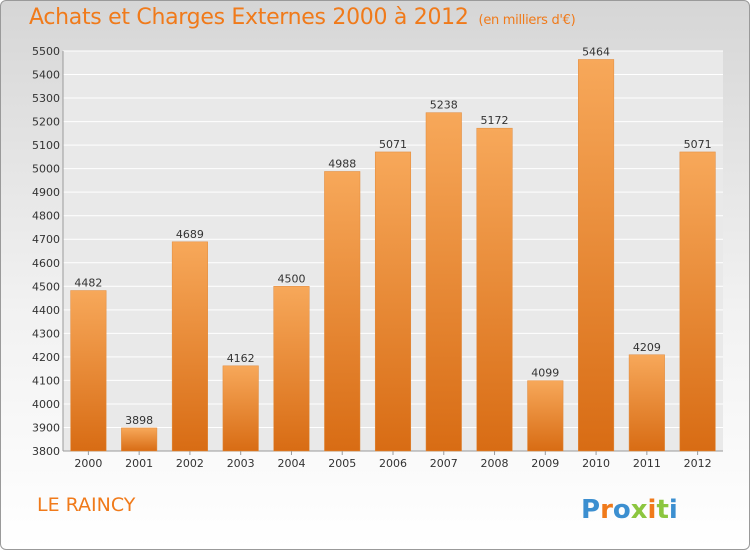 Image resolution: width=750 pixels, height=550 pixels. I want to click on bar-value-label: 5238, so click(444, 105).